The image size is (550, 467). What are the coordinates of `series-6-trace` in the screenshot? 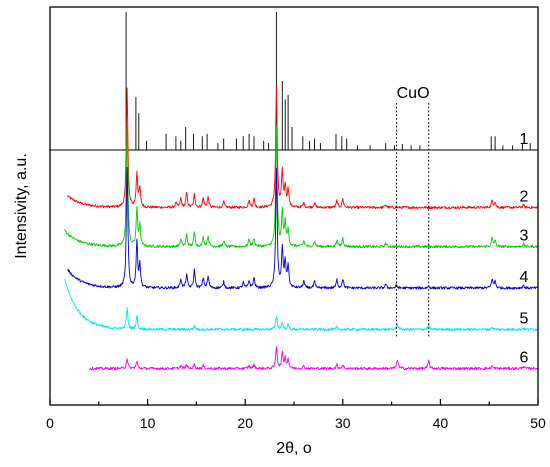 It's located at (313, 358).